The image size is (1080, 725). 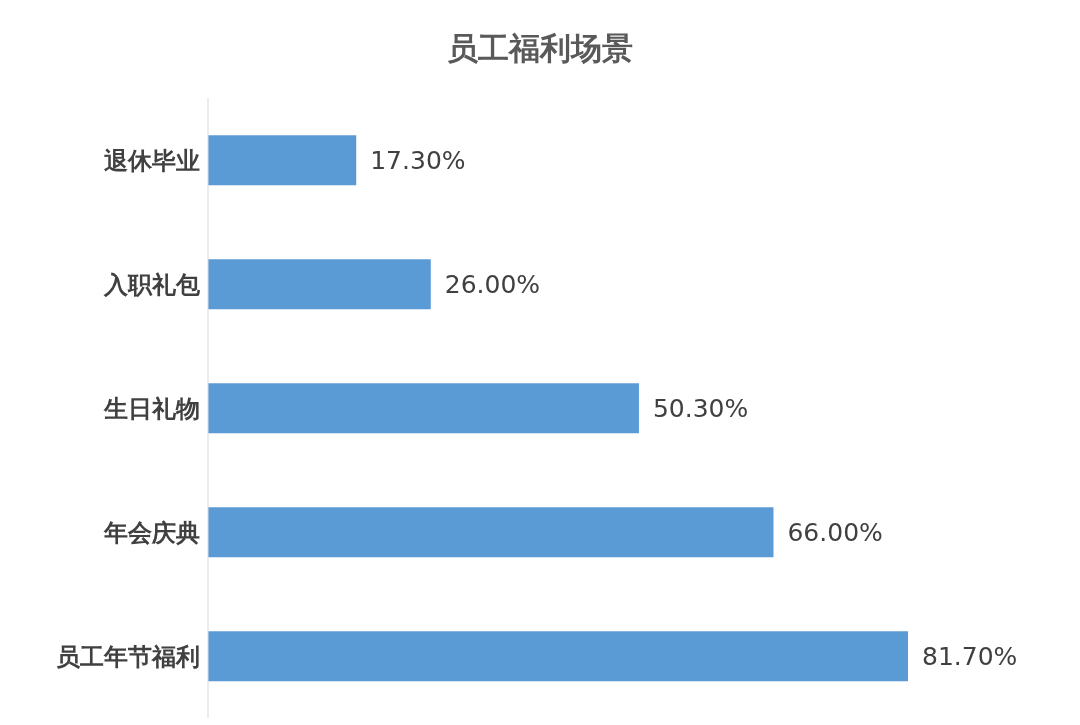 What do you see at coordinates (128, 656) in the screenshot?
I see `y-tick-label: 员工年节福利` at bounding box center [128, 656].